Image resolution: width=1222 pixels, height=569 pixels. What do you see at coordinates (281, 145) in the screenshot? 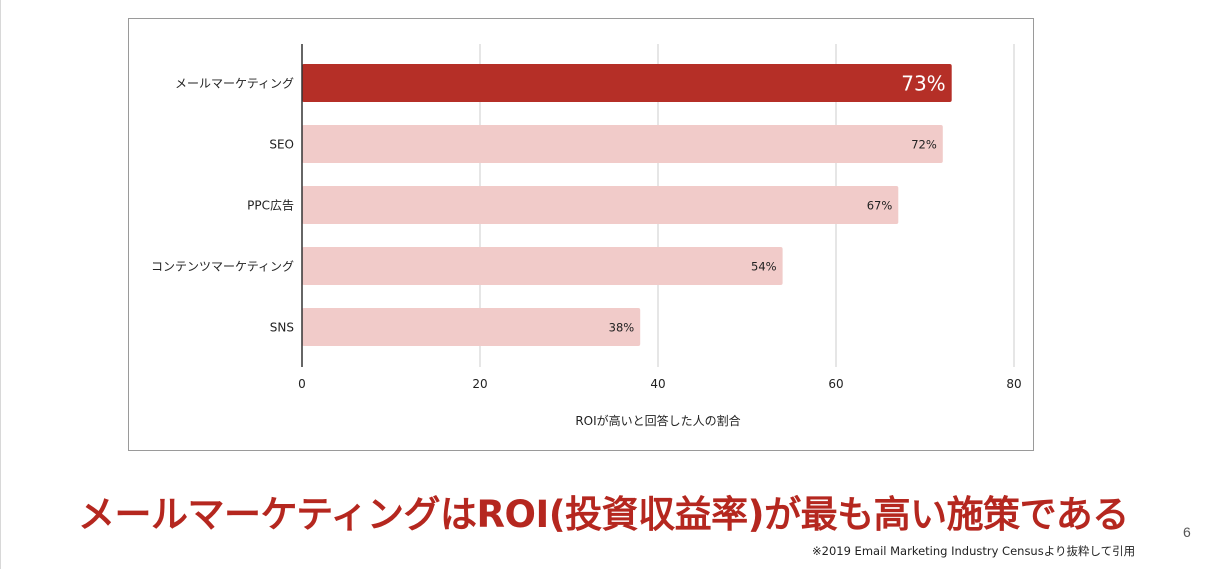
I see `category-label-1: SEO` at bounding box center [281, 145].